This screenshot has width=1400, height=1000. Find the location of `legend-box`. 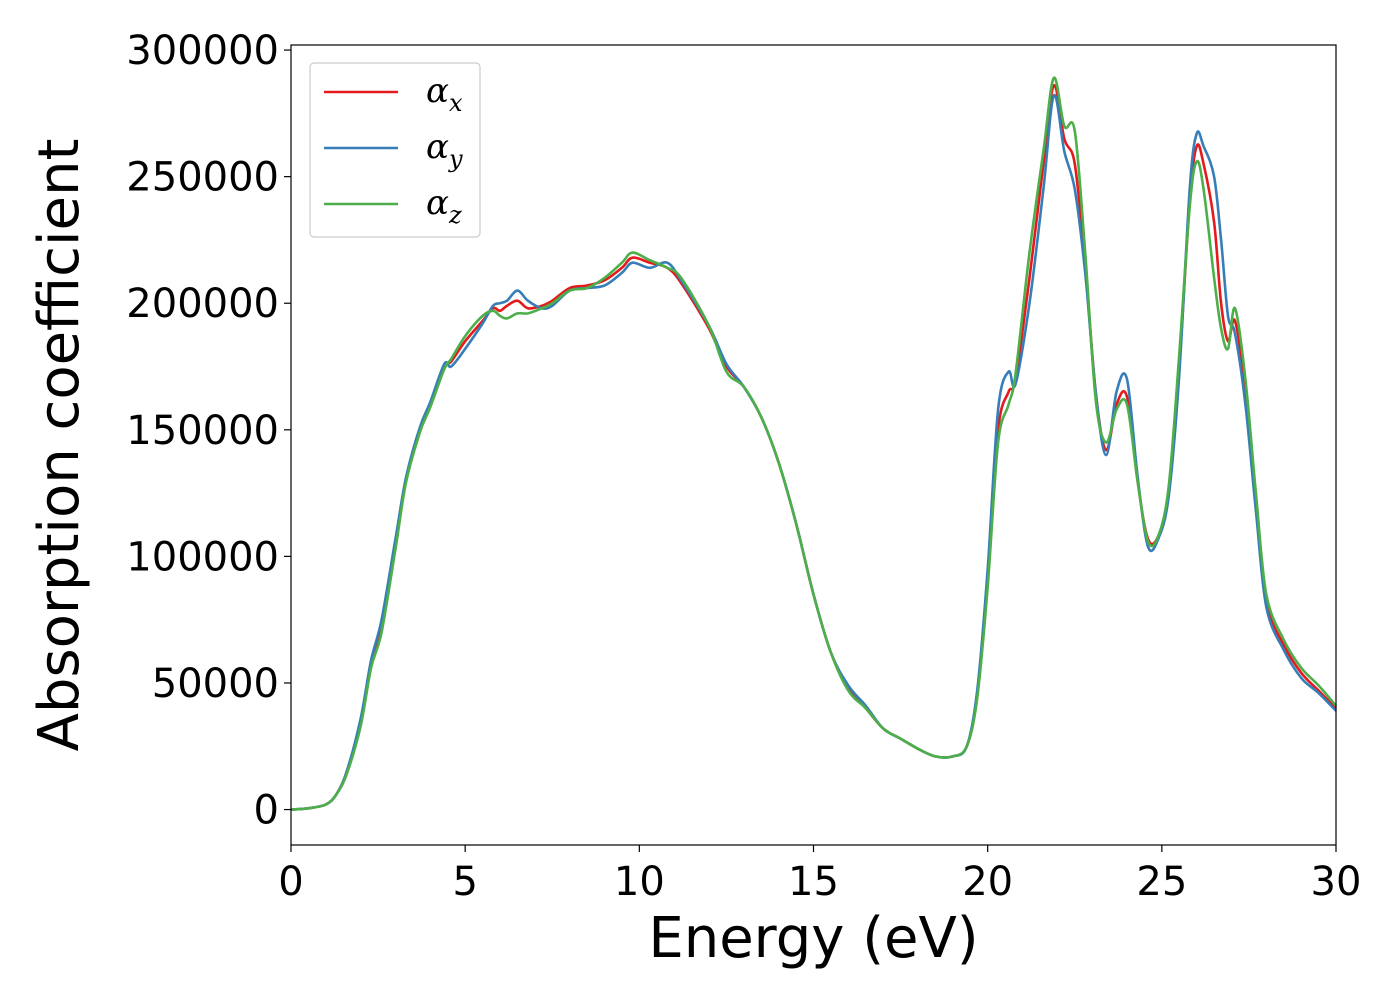

legend-box is located at coordinates (395, 150).